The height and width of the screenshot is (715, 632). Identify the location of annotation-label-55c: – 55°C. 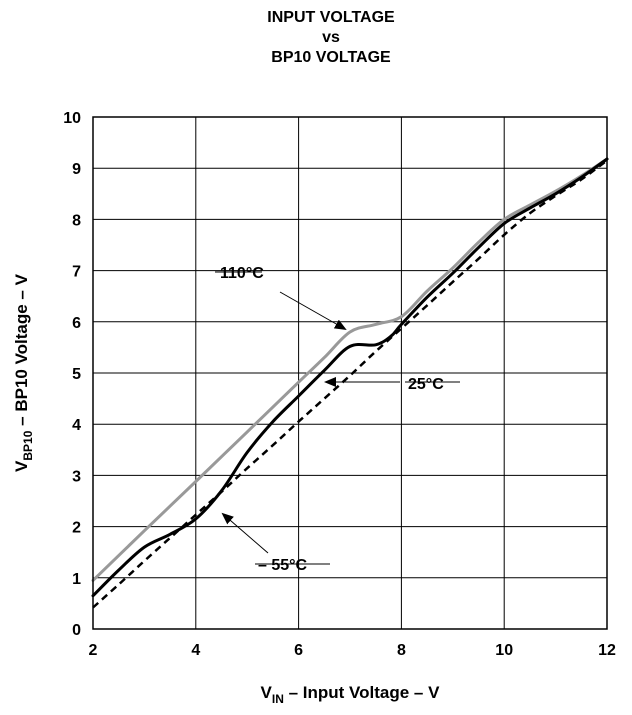
(283, 565).